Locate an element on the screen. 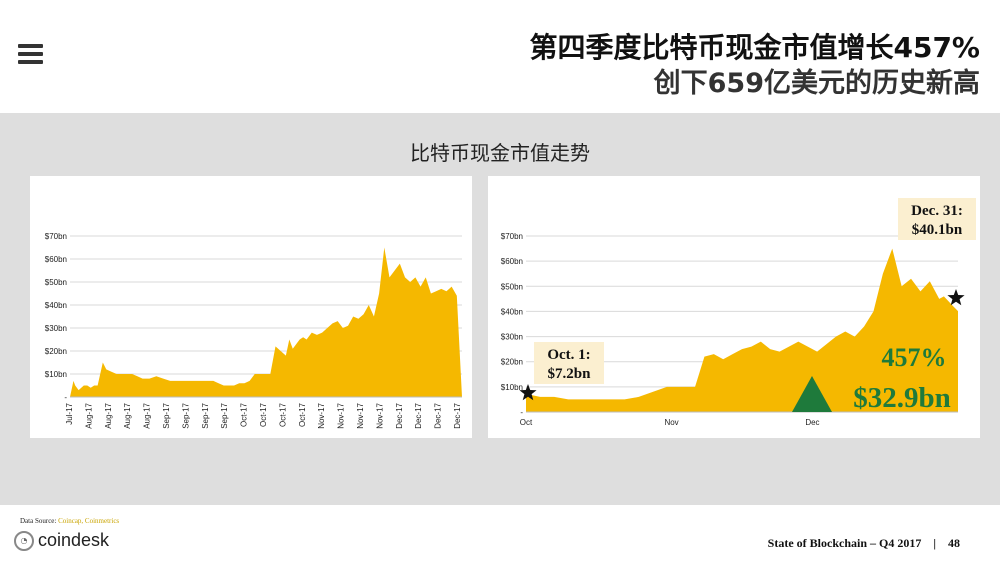 Image resolution: width=1000 pixels, height=563 pixels. dec-annotation-line1: Dec. 31: is located at coordinates (937, 211).